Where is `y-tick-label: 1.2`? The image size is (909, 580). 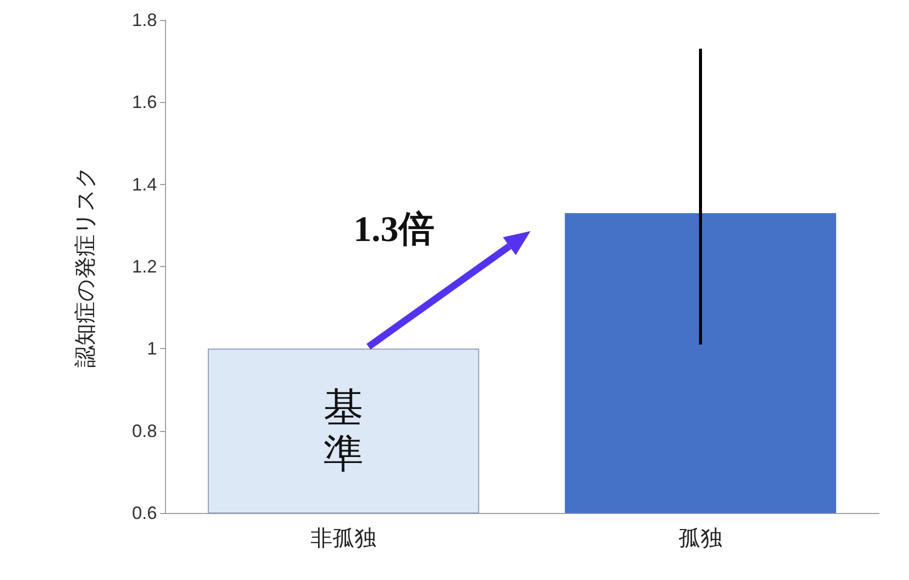
y-tick-label: 1.2 is located at coordinates (144, 266).